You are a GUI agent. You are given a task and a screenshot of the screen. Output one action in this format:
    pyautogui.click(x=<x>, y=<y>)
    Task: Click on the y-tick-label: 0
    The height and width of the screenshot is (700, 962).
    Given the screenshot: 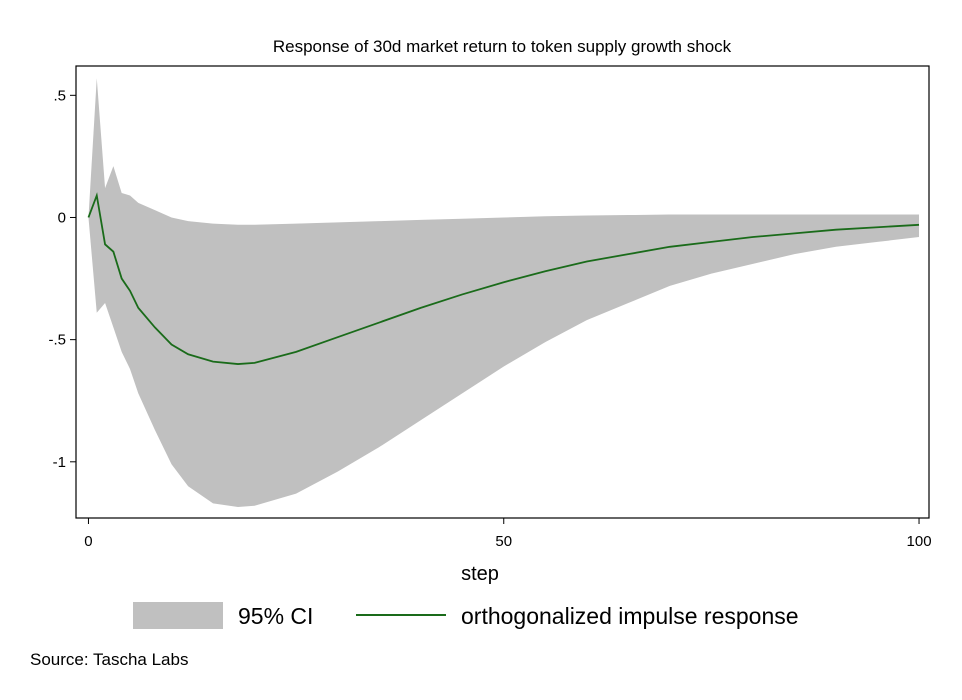 What is the action you would take?
    pyautogui.click(x=62, y=217)
    